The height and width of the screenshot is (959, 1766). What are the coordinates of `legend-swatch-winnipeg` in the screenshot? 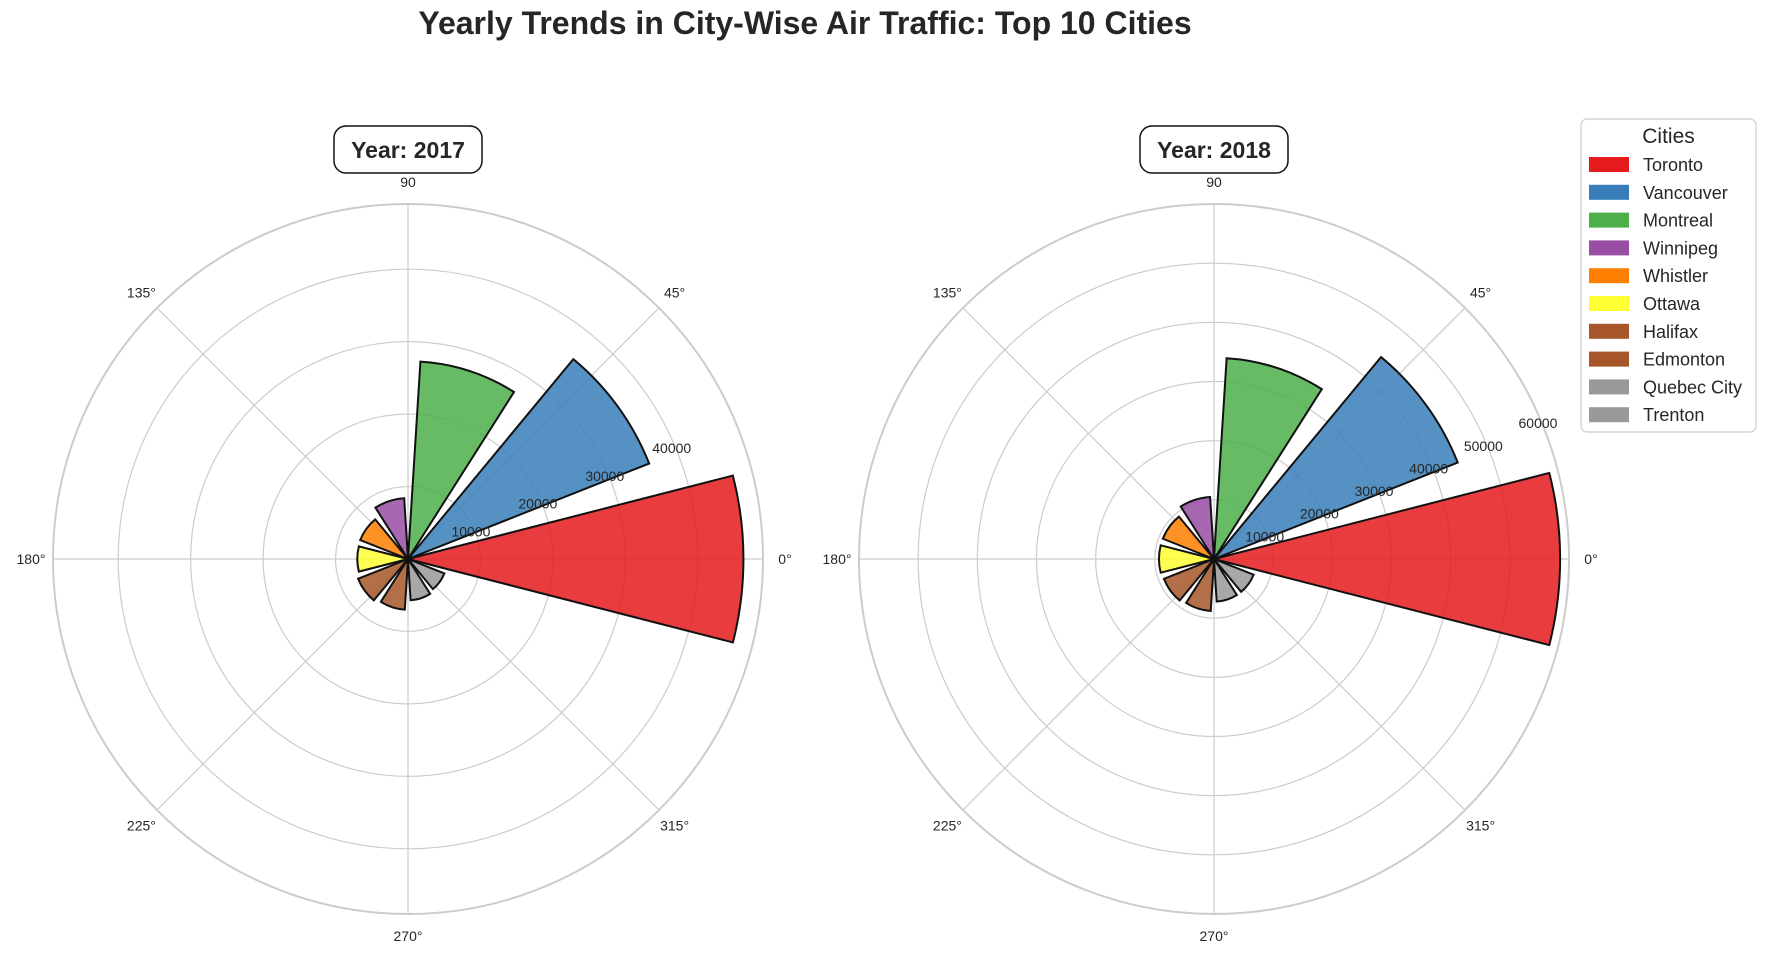 It's located at (1609, 248).